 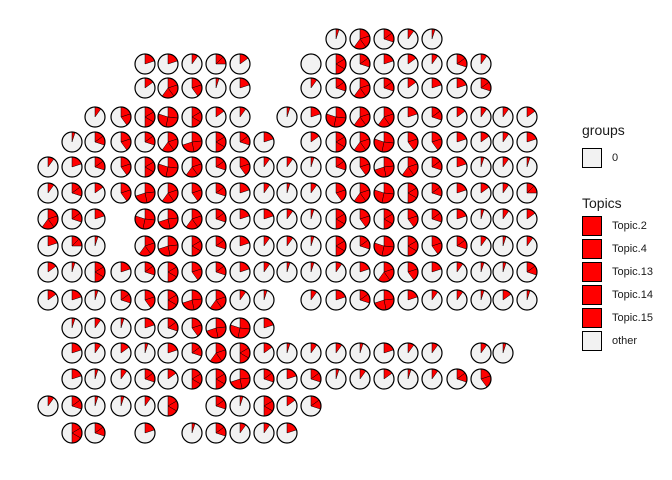 I want to click on topics-legend-label: Topic.4, so click(x=629, y=249).